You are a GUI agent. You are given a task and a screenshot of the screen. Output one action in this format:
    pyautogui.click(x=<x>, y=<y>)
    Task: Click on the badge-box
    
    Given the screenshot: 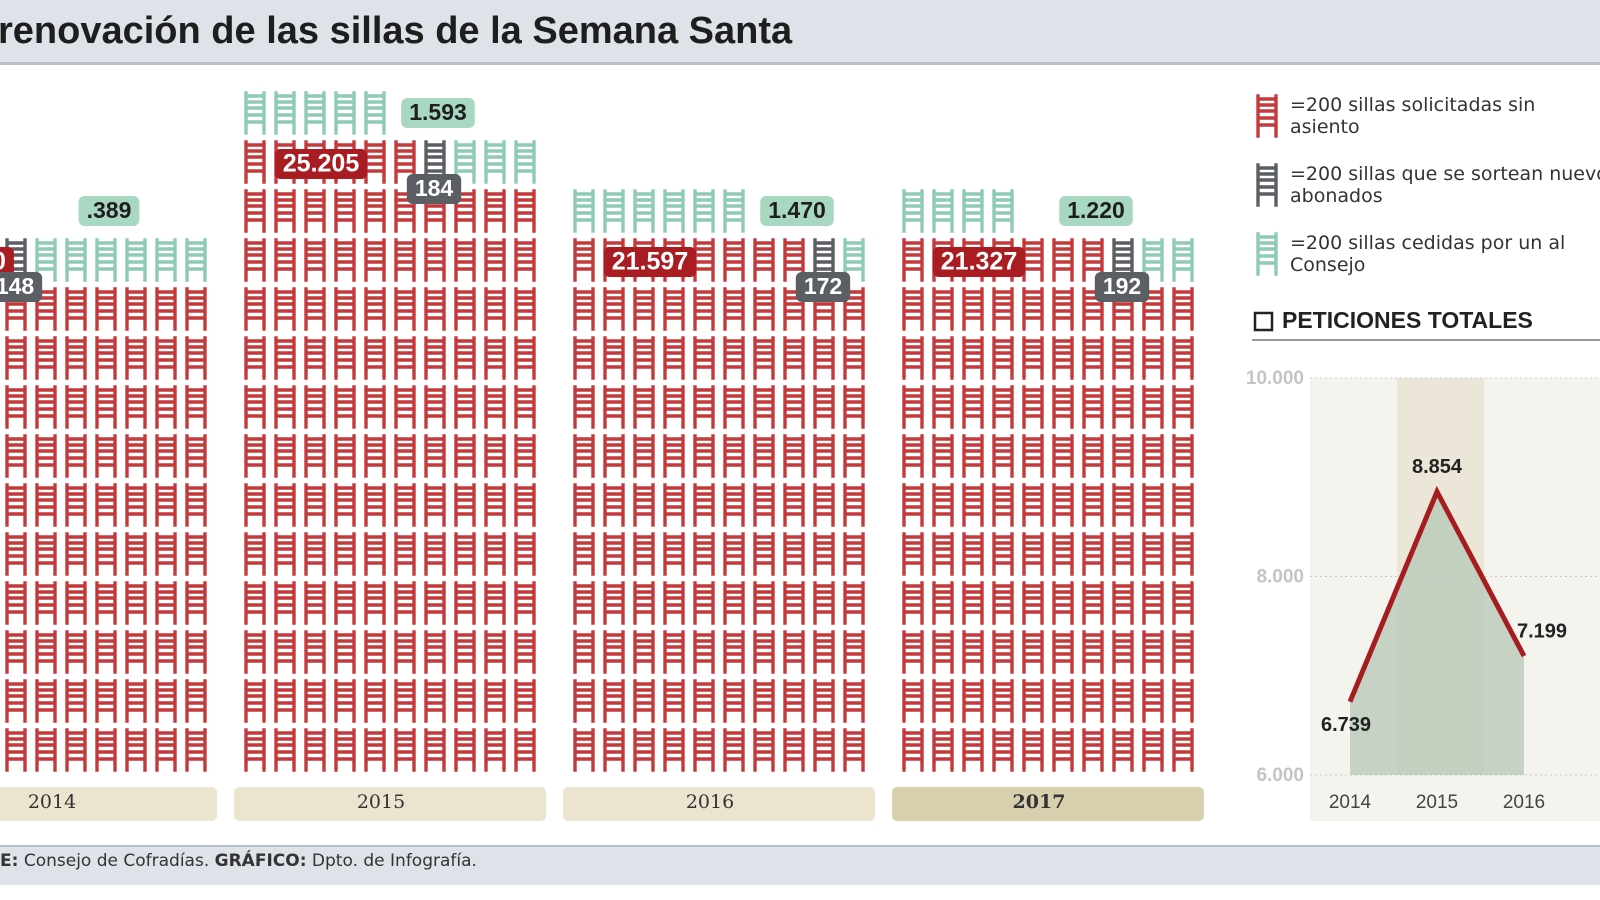 What is the action you would take?
    pyautogui.click(x=109, y=211)
    